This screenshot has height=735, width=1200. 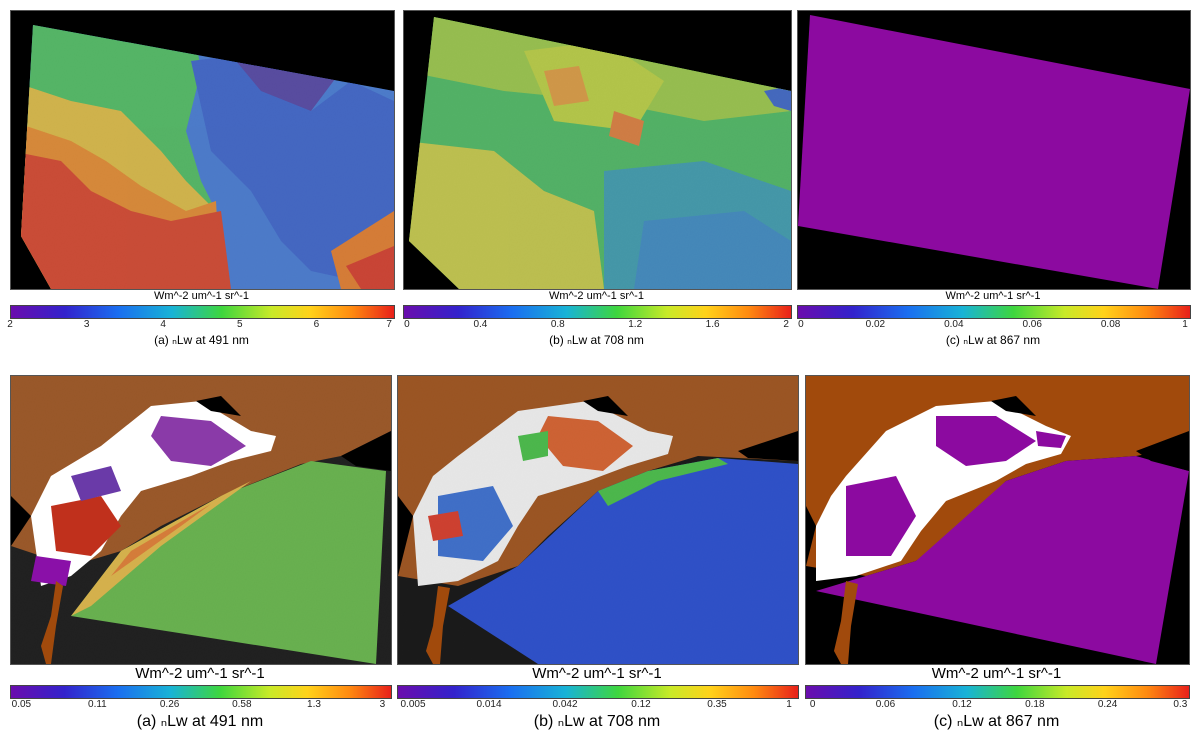 What do you see at coordinates (1035, 704) in the screenshot?
I see `tick-label: 0.18` at bounding box center [1035, 704].